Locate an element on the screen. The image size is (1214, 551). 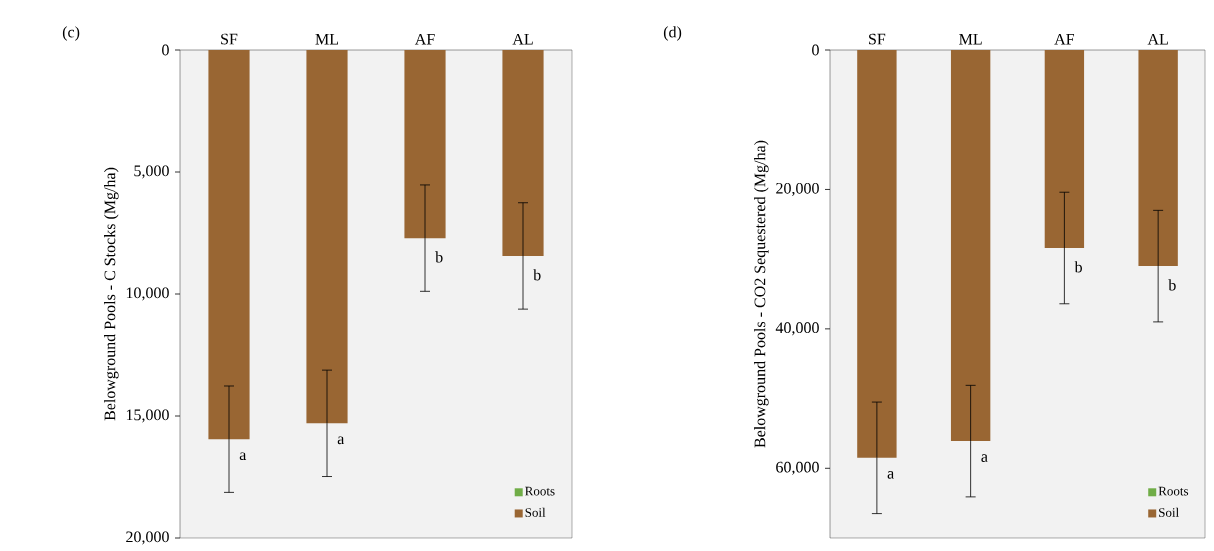
y-tick-label: 60,000 is located at coordinates (797, 468).